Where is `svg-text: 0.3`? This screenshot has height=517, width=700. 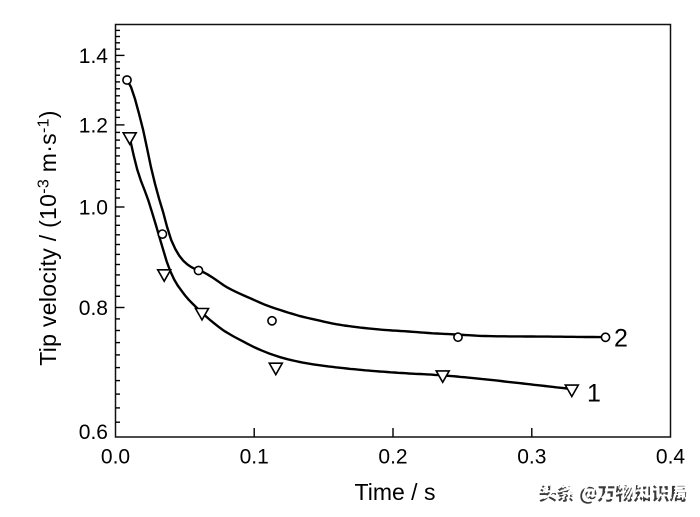
svg-text: 0.3 is located at coordinates (531, 457).